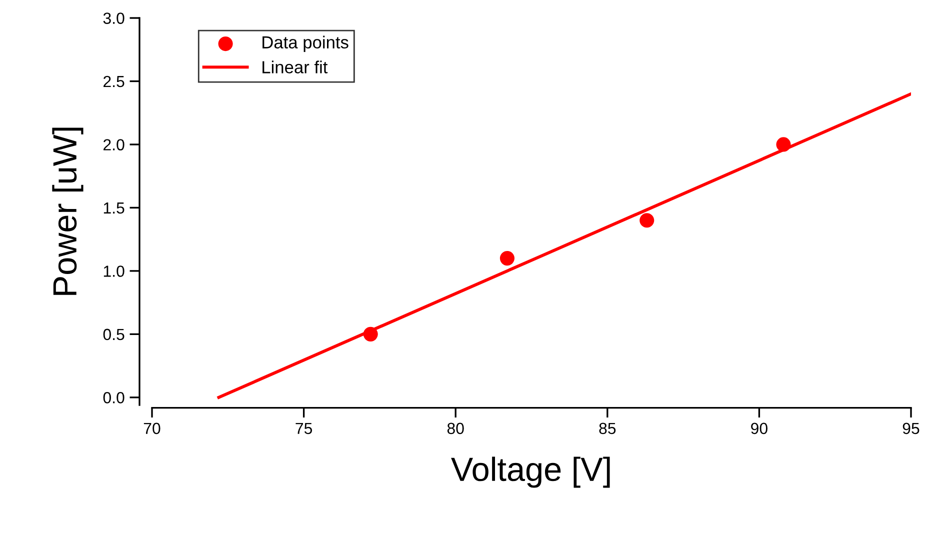 The height and width of the screenshot is (535, 930). Describe the element at coordinates (304, 428) in the screenshot. I see `x-tick-label: 75` at that location.